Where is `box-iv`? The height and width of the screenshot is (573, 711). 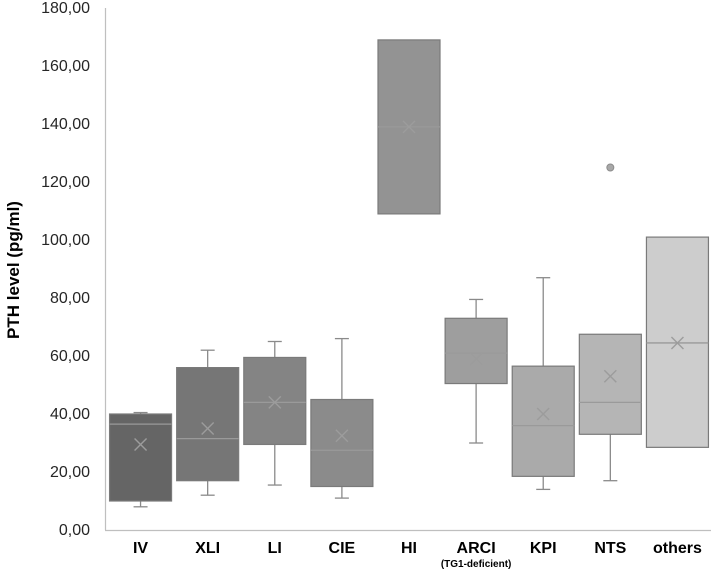 box-iv is located at coordinates (140, 459).